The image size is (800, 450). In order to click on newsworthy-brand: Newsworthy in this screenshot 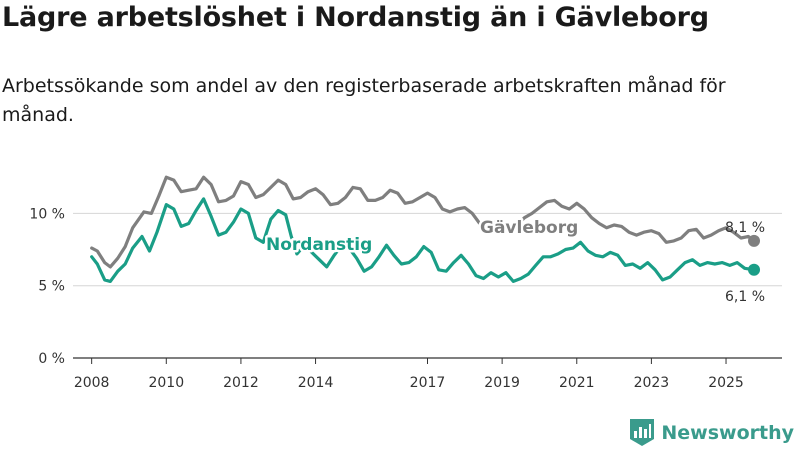, I will do `click(712, 432)`.